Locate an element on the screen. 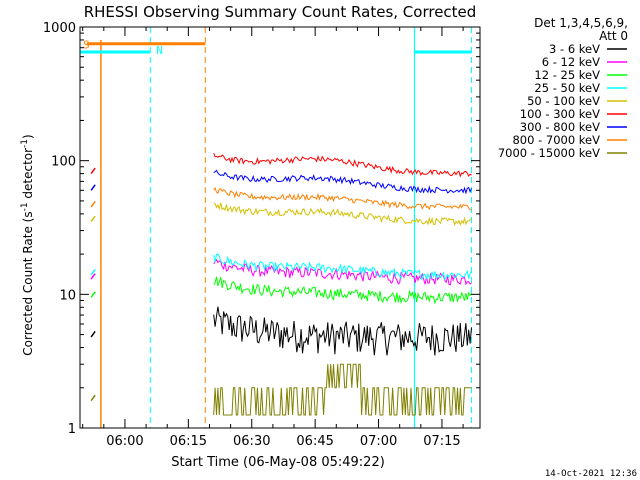 This screenshot has width=640, height=480. legend-header-2: Att 0 is located at coordinates (613, 36).